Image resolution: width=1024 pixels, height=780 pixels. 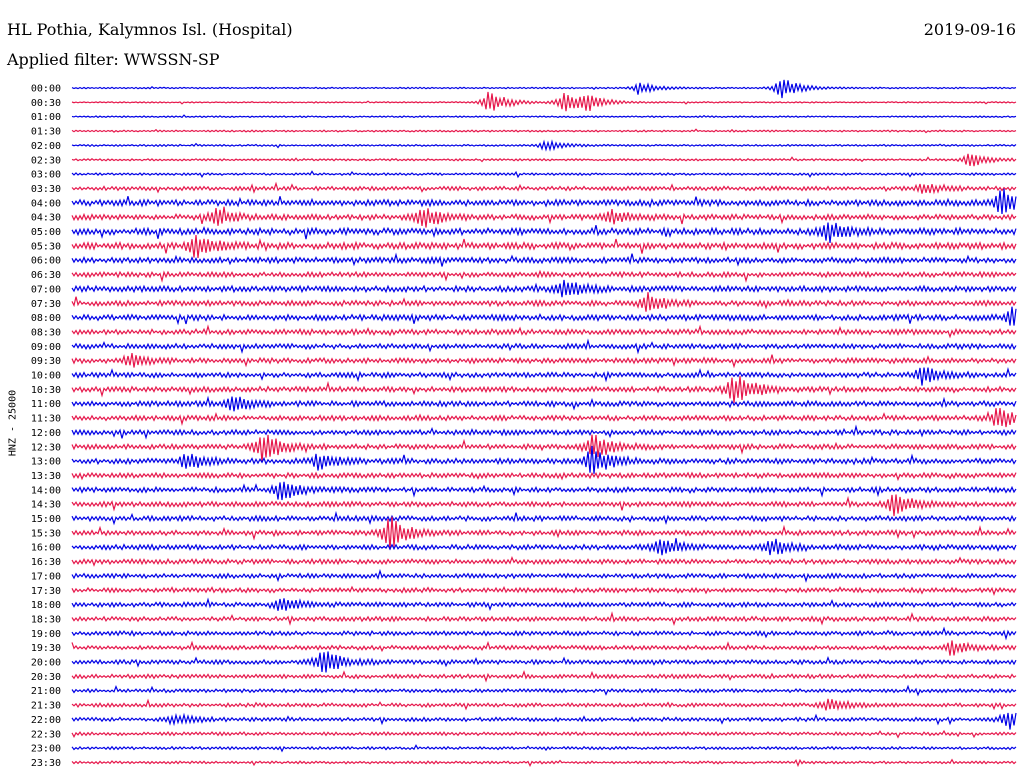 I want to click on row-time-label: 07:30, so click(x=46, y=304).